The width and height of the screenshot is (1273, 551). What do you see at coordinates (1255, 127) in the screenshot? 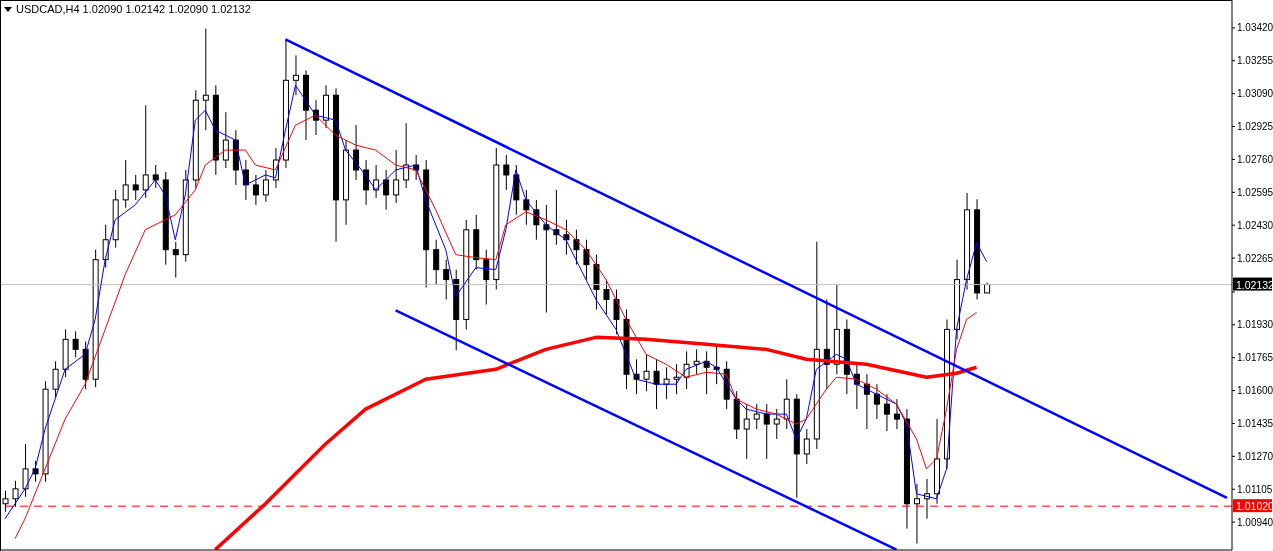
I see `y-tick-label: 1.02925` at bounding box center [1255, 127].